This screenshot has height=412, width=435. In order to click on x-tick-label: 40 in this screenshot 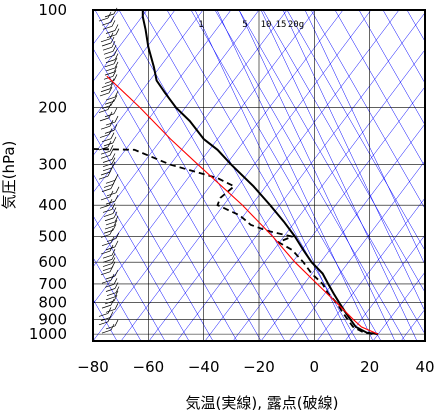, I will do `click(424, 367)`.